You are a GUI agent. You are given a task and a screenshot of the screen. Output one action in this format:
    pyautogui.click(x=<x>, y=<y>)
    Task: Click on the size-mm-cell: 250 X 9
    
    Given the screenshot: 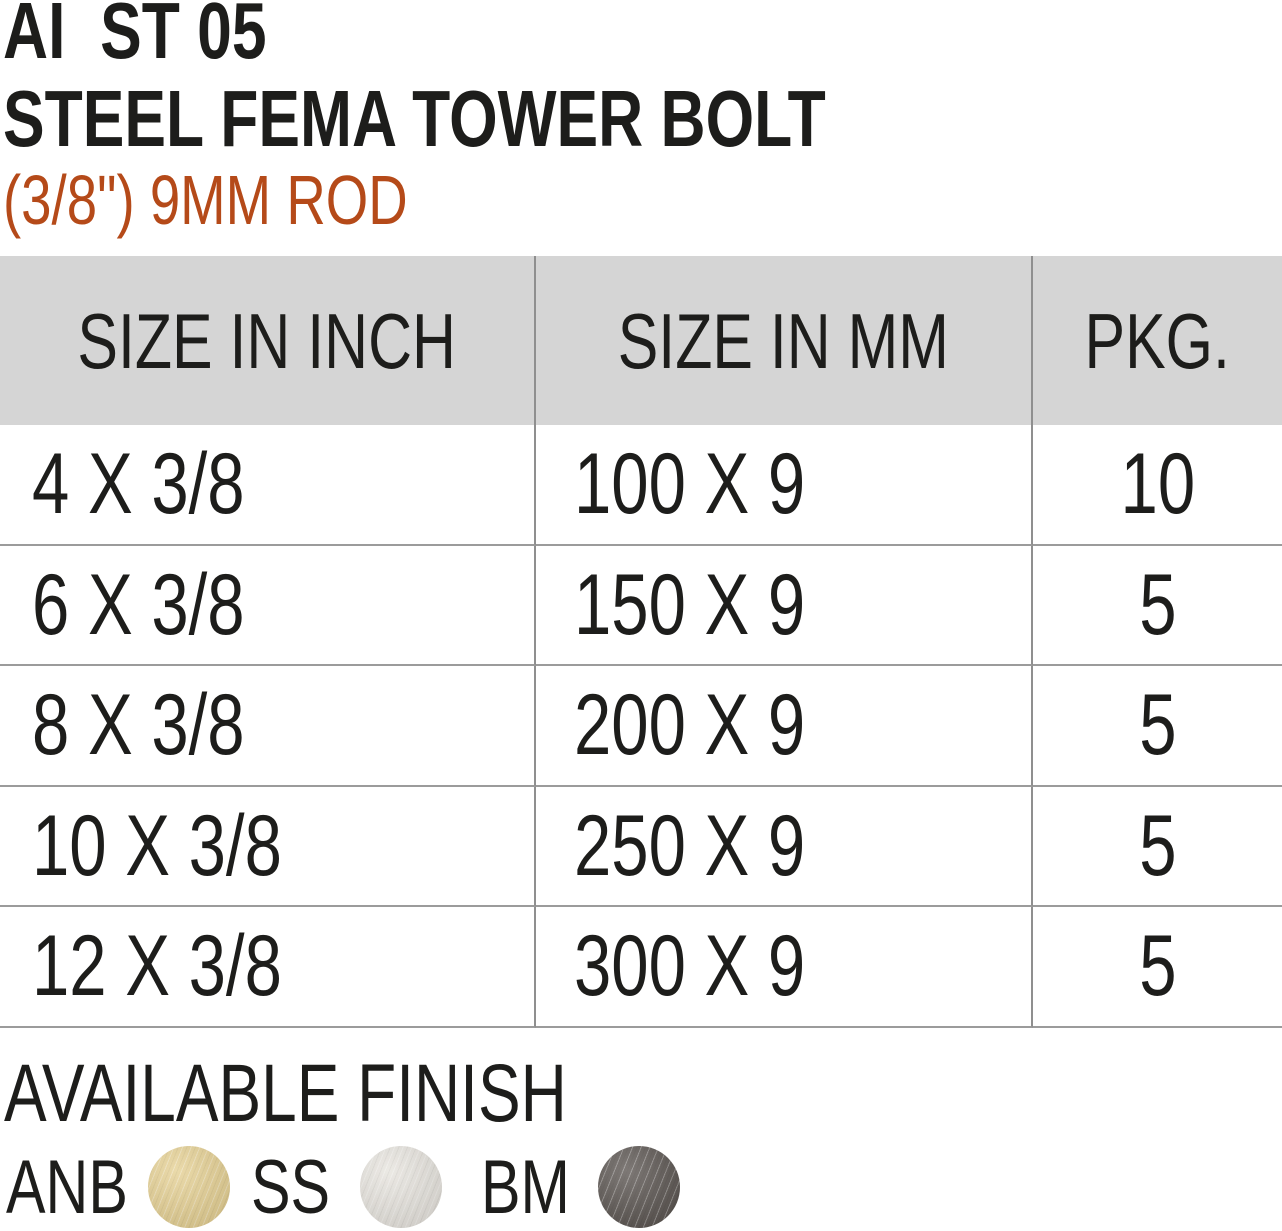 What is the action you would take?
    pyautogui.click(x=784, y=846)
    